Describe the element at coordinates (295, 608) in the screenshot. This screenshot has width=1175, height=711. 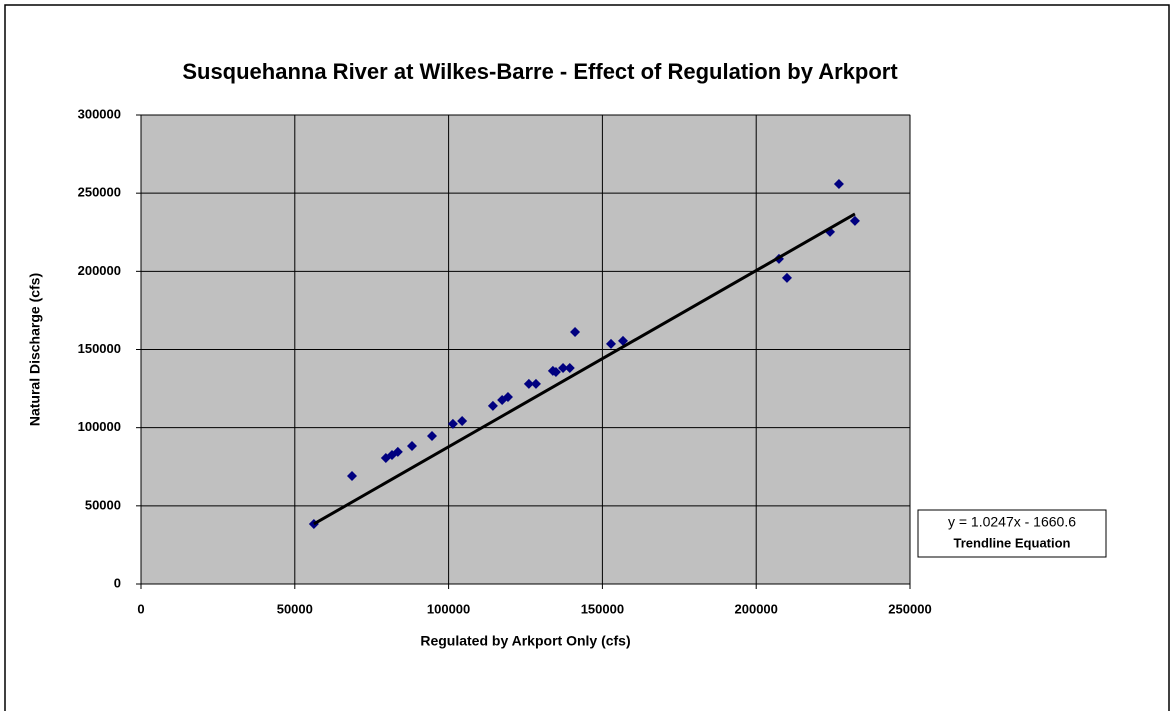
I see `x-tick-label: 50000` at that location.